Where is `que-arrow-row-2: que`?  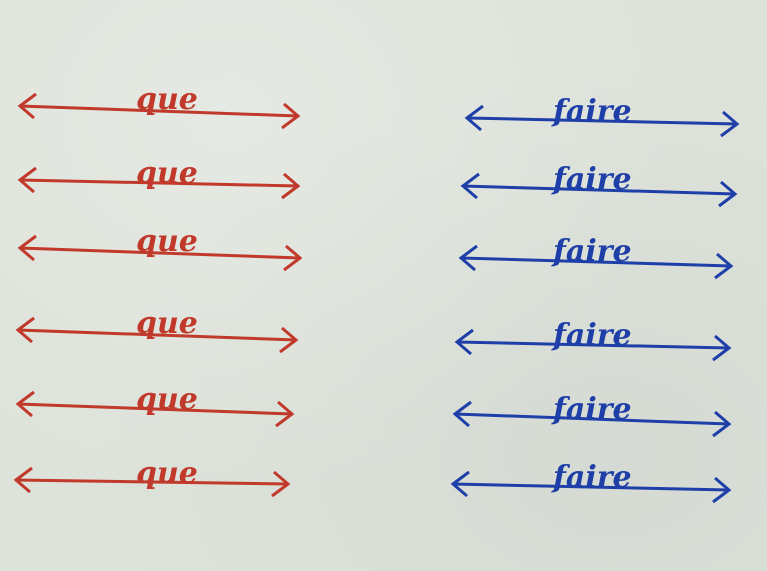 que-arrow-row-2: que is located at coordinates (175, 182).